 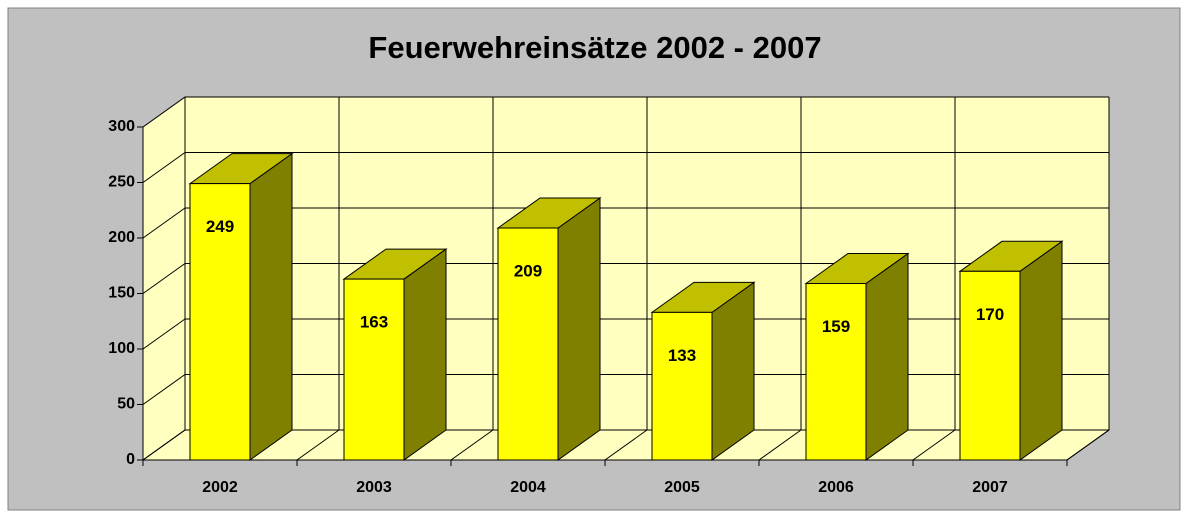 What do you see at coordinates (121, 348) in the screenshot?
I see `y-tick-label: 100` at bounding box center [121, 348].